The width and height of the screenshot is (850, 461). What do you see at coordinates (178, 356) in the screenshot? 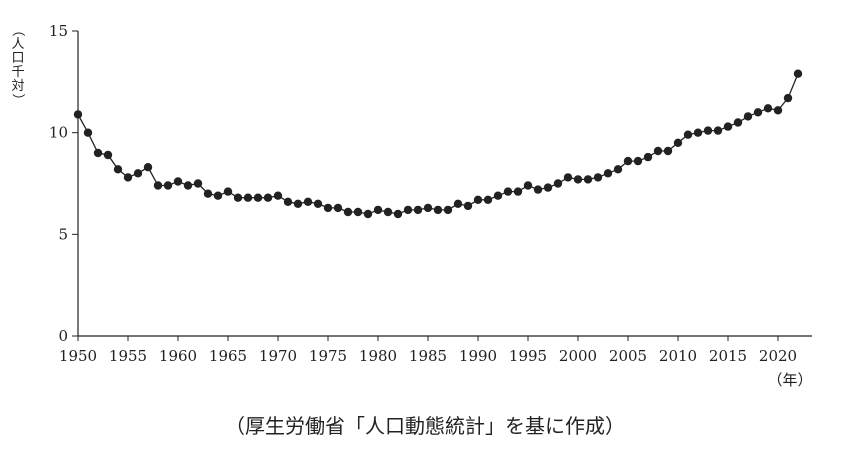
I see `x-tick-label: 1960` at bounding box center [178, 356].